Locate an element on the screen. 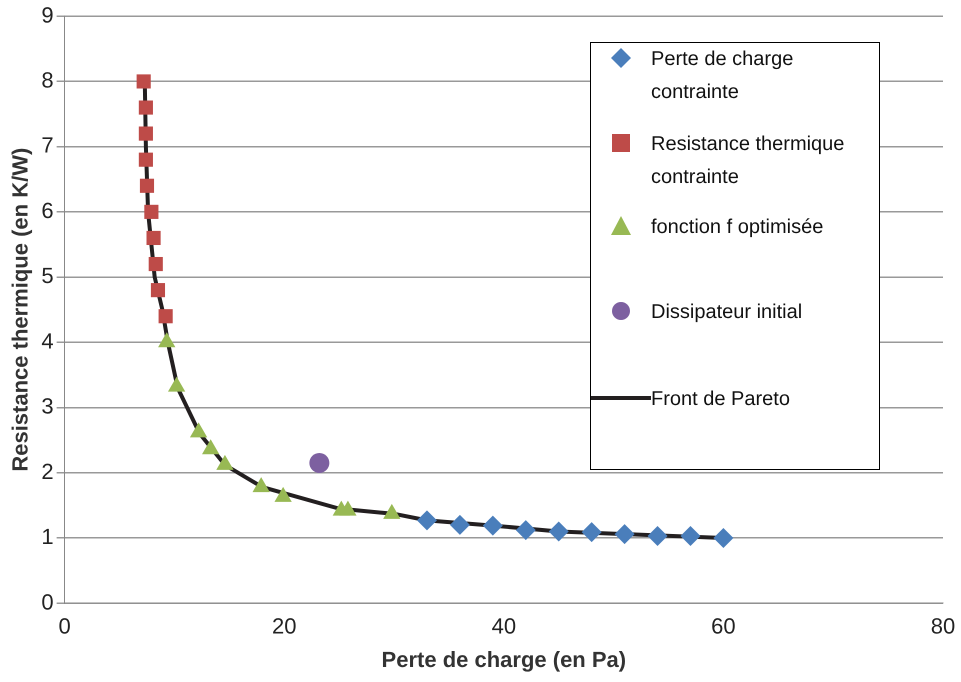 The width and height of the screenshot is (961, 682). y-tick-label: 1 is located at coordinates (47, 537).